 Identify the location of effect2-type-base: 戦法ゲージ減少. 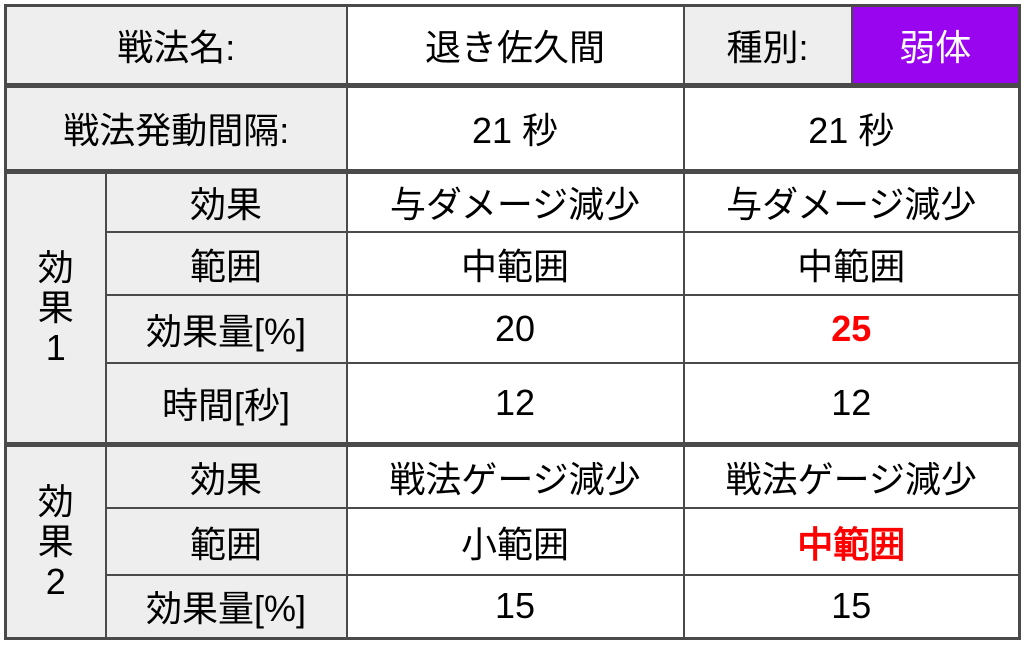
(515, 476).